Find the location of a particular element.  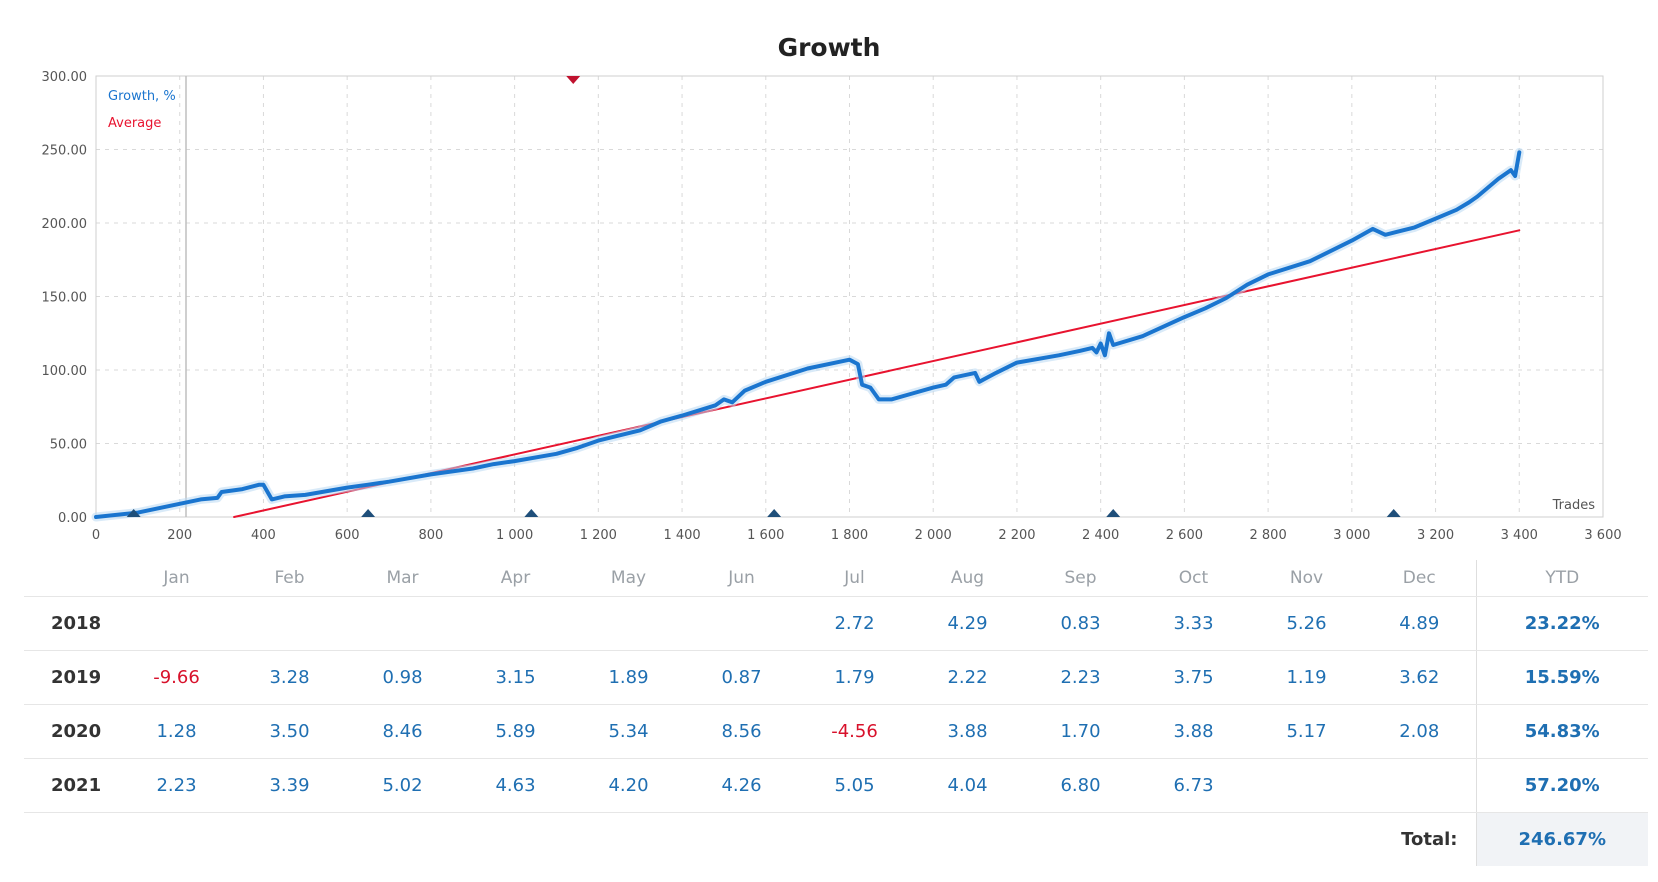

month-value-cell: 2.72 is located at coordinates (854, 623).